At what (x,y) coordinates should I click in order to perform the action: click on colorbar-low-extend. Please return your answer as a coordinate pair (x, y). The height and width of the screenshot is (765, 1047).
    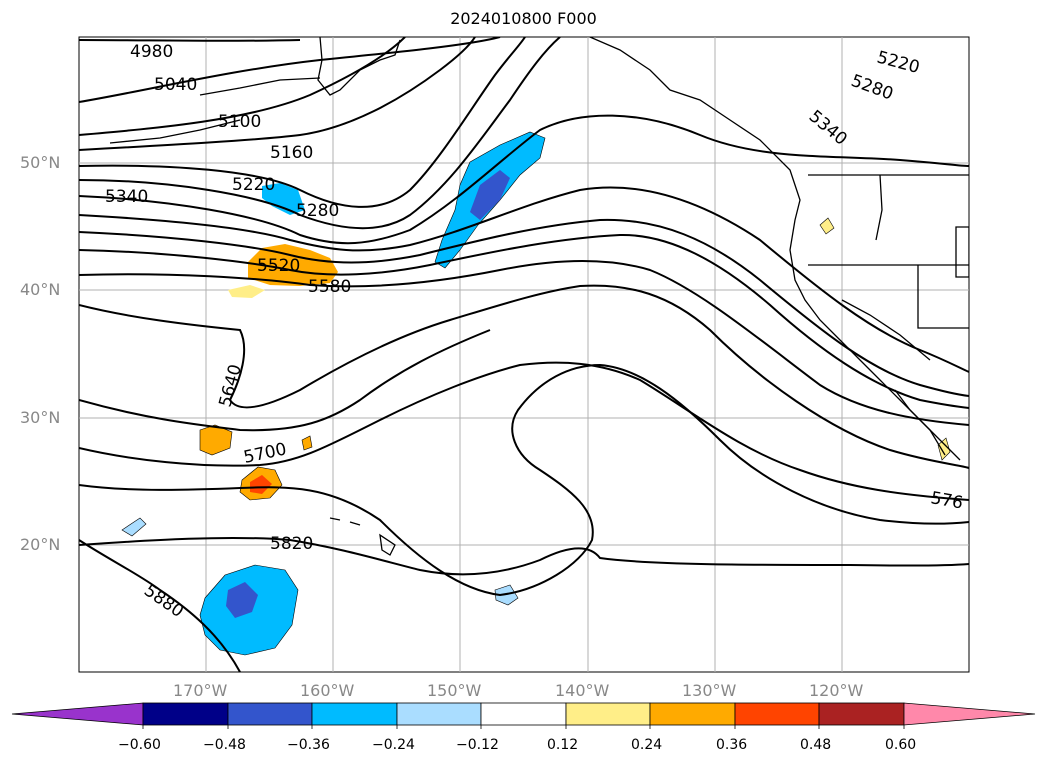
    Looking at the image, I should click on (77, 714).